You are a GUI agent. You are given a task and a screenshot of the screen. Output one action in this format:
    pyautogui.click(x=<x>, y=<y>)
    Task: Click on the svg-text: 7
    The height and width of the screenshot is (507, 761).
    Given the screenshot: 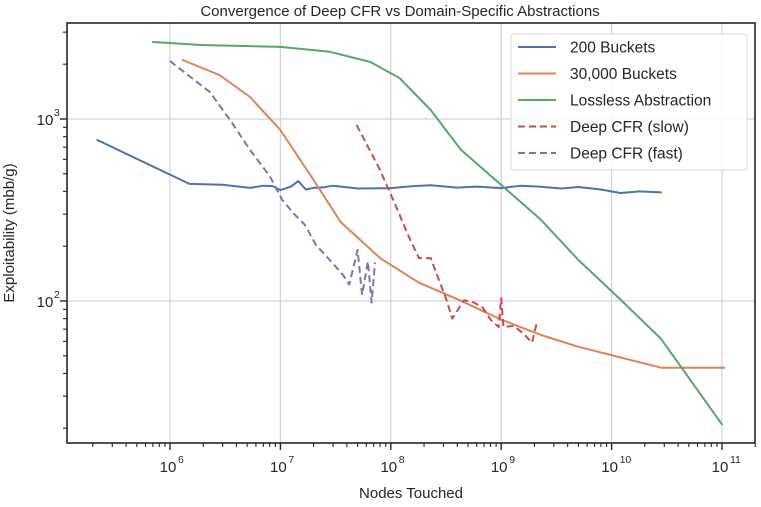 What is the action you would take?
    pyautogui.click(x=291, y=460)
    